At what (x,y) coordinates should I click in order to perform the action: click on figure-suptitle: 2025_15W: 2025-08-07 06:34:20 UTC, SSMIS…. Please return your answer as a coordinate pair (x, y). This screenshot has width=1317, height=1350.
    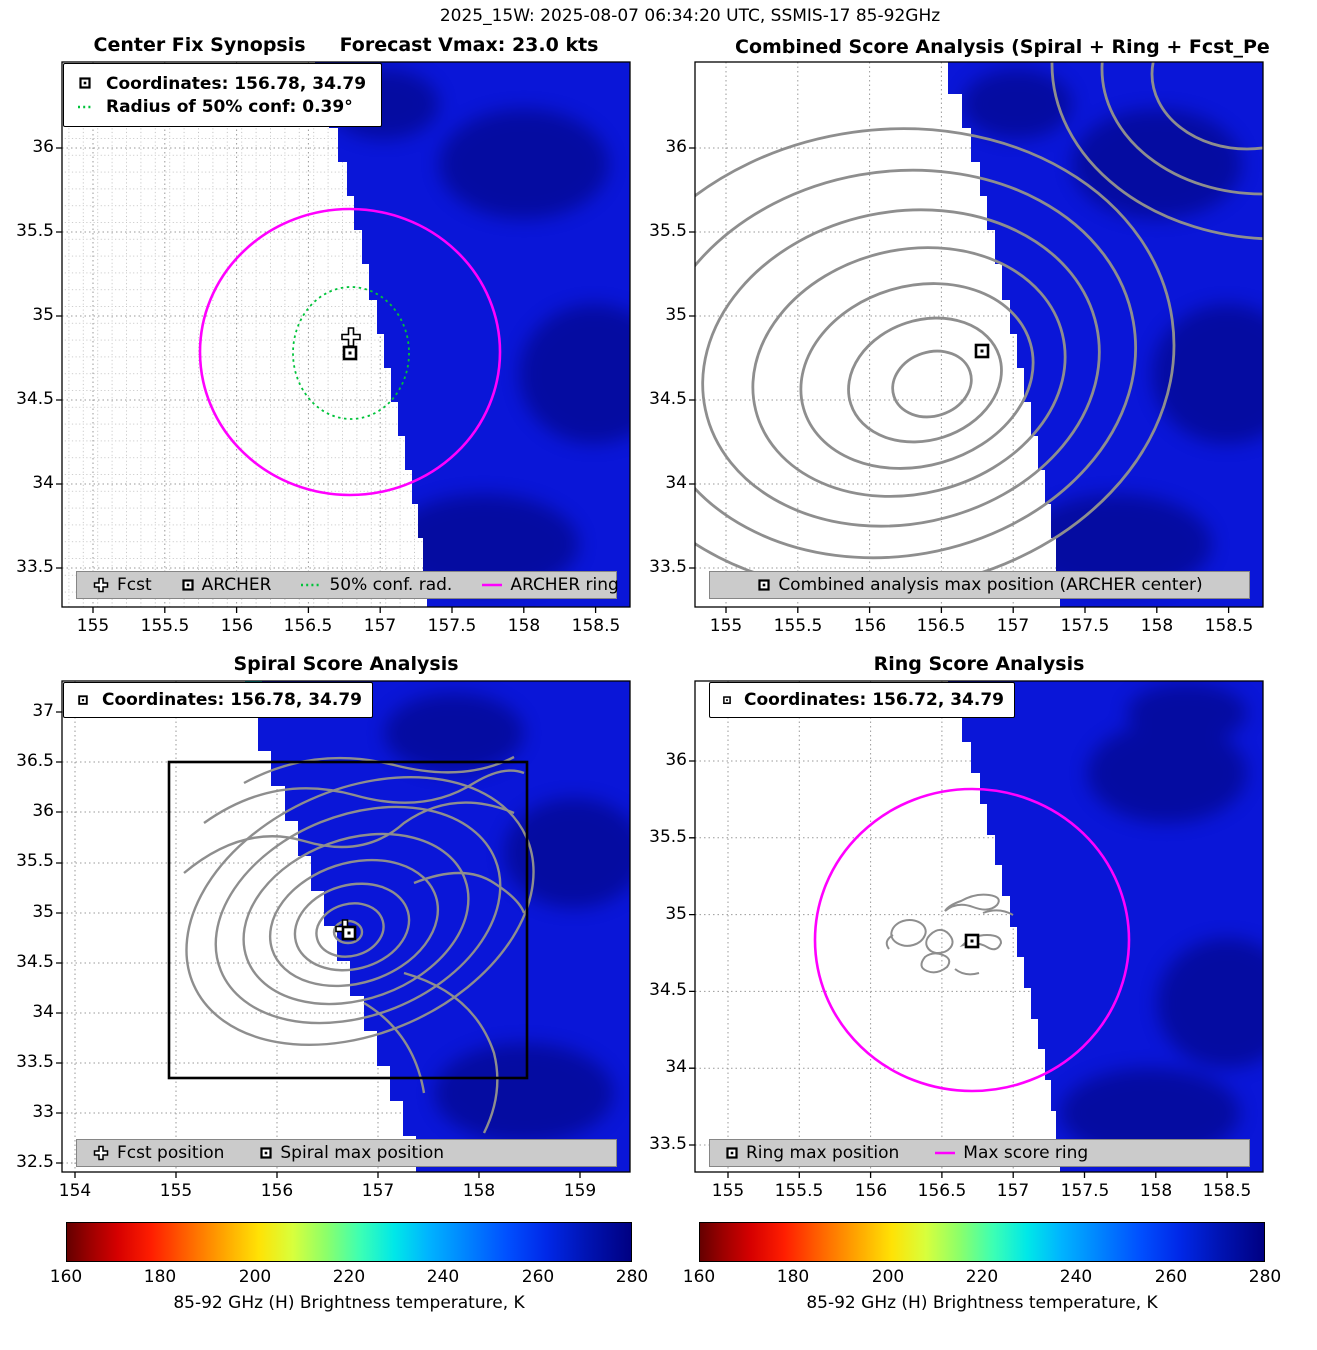
    Looking at the image, I should click on (690, 16).